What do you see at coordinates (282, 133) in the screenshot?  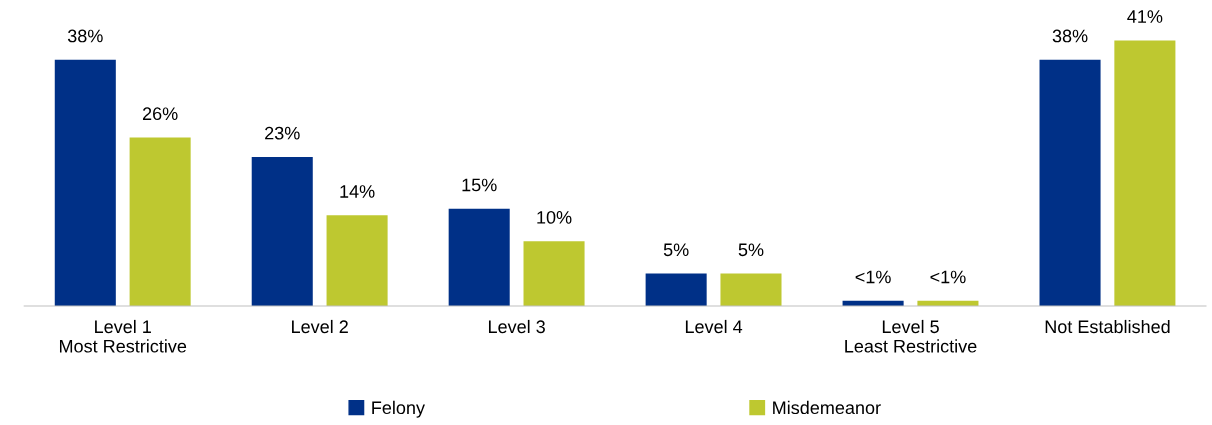 I see `data-label: 23%` at bounding box center [282, 133].